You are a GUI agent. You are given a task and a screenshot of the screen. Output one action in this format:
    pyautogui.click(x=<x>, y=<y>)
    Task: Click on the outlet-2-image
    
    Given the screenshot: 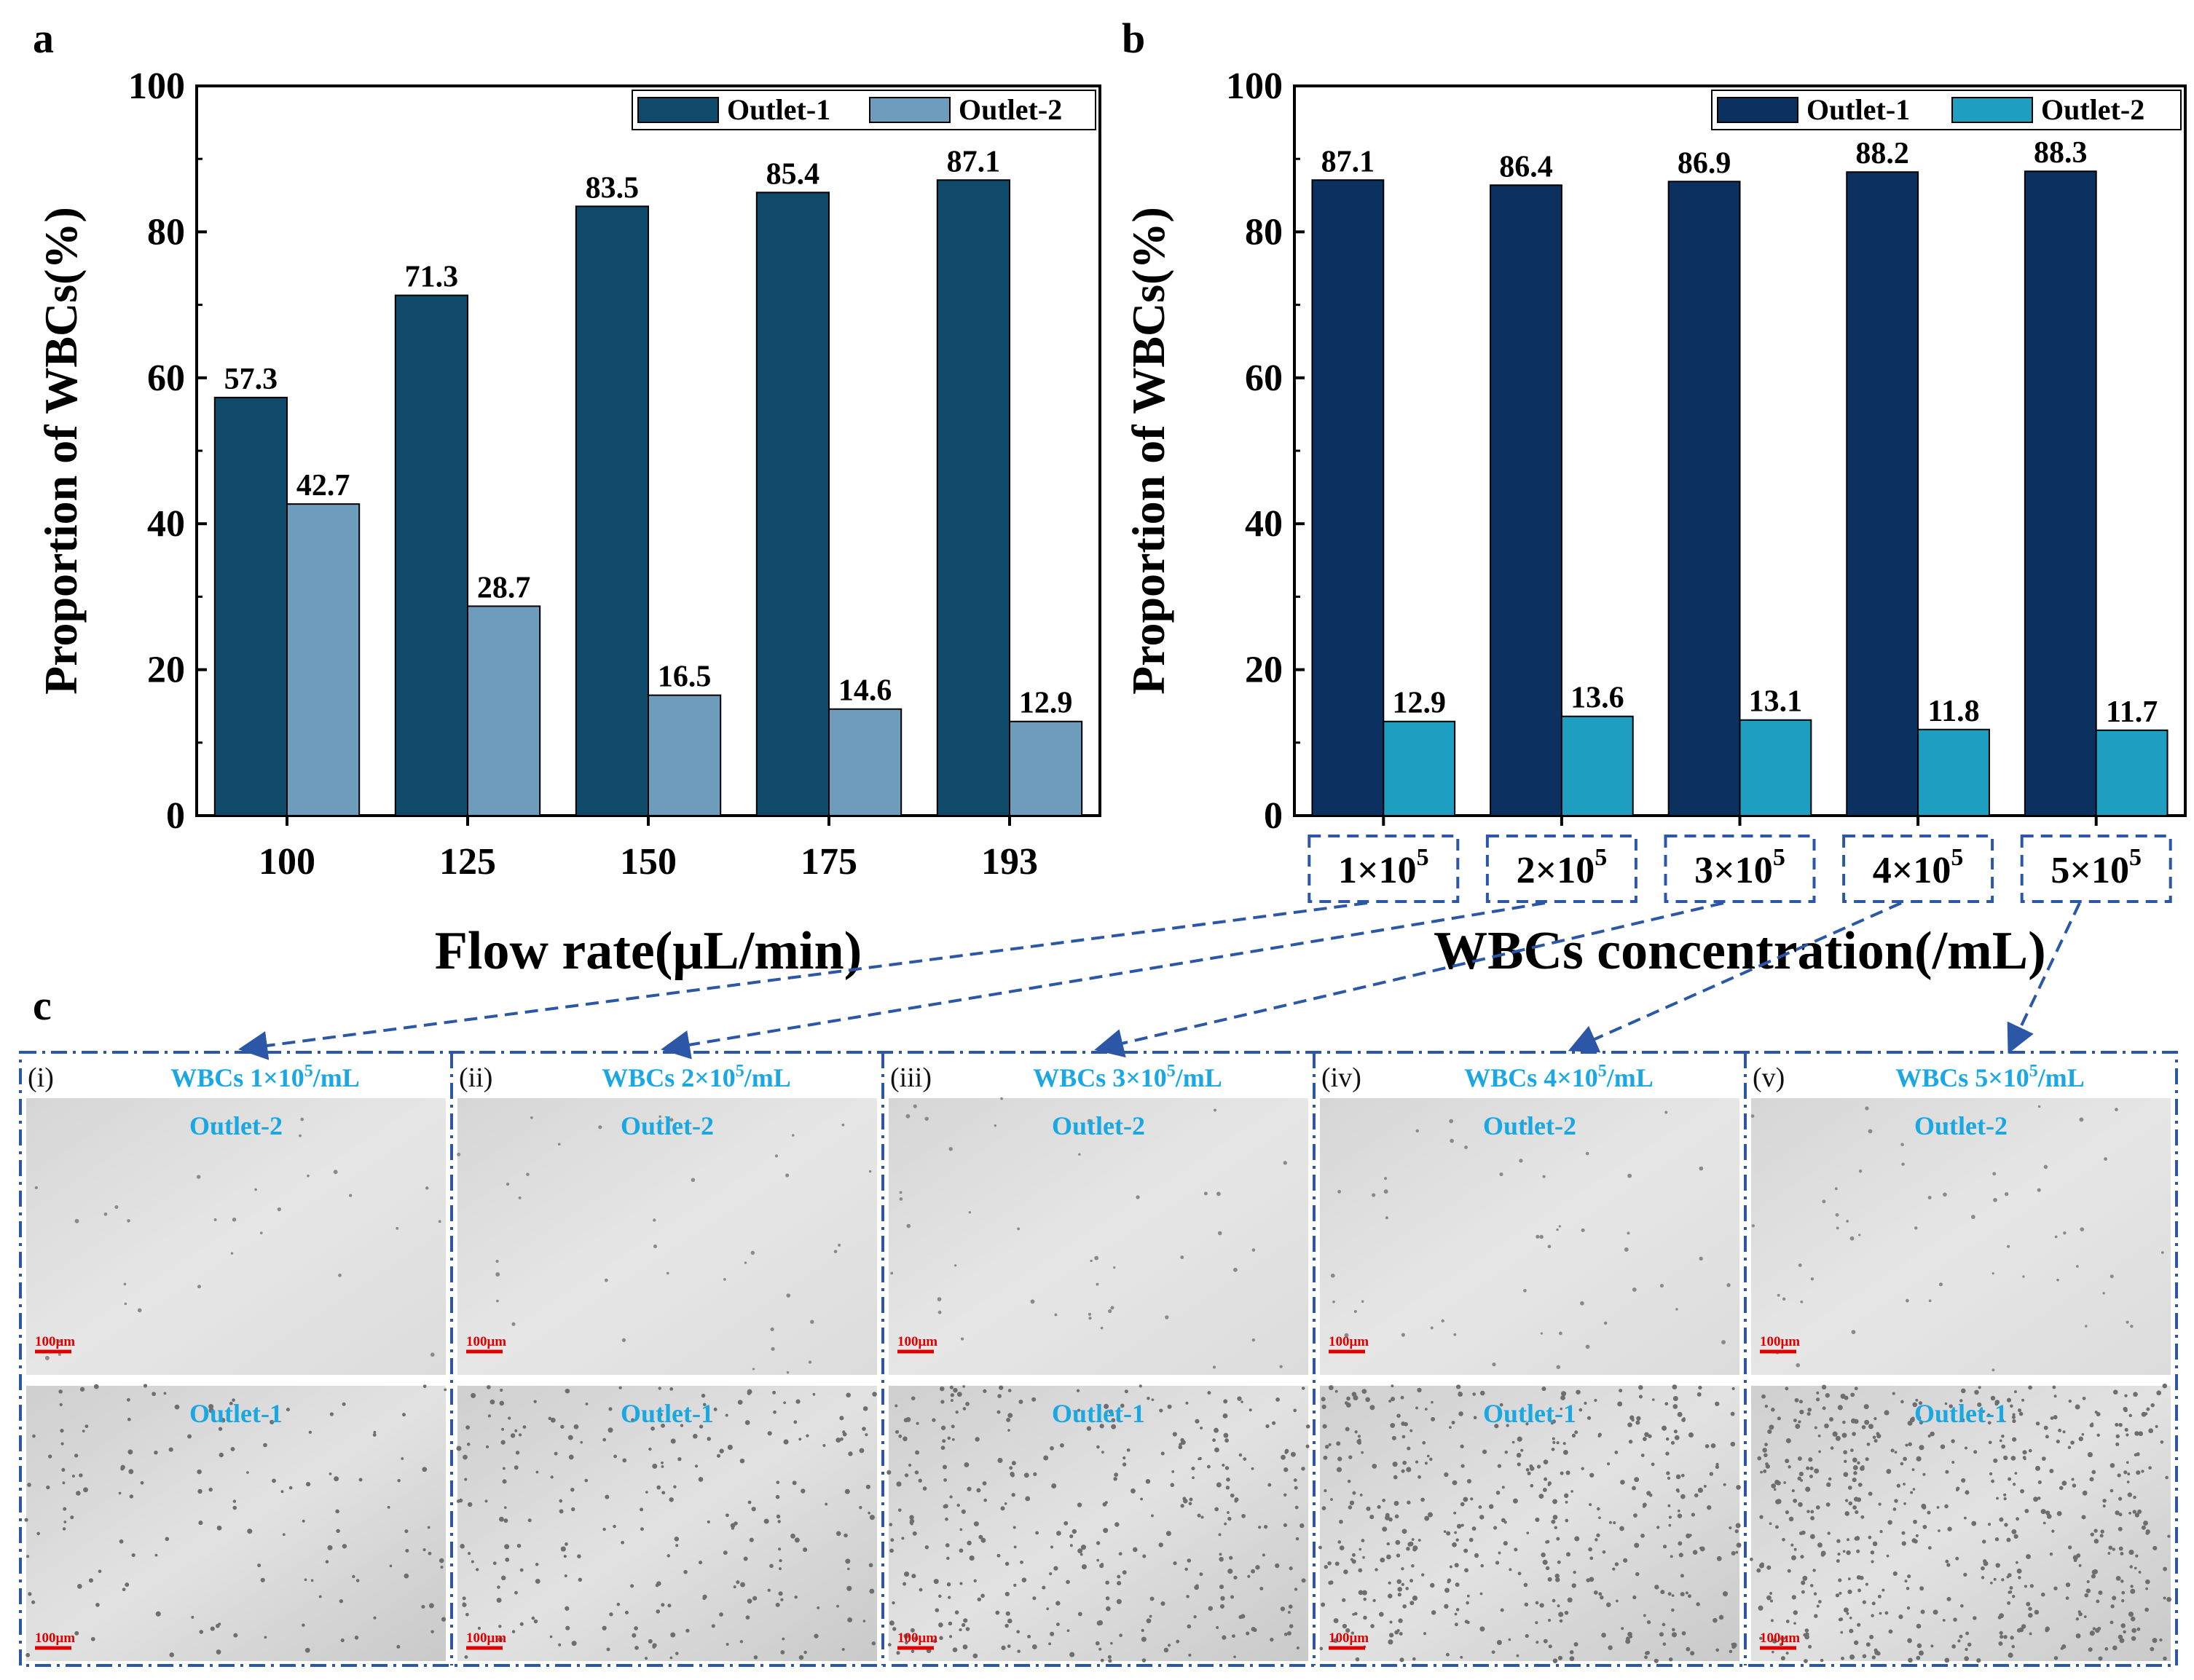 What is the action you would take?
    pyautogui.click(x=1530, y=1236)
    